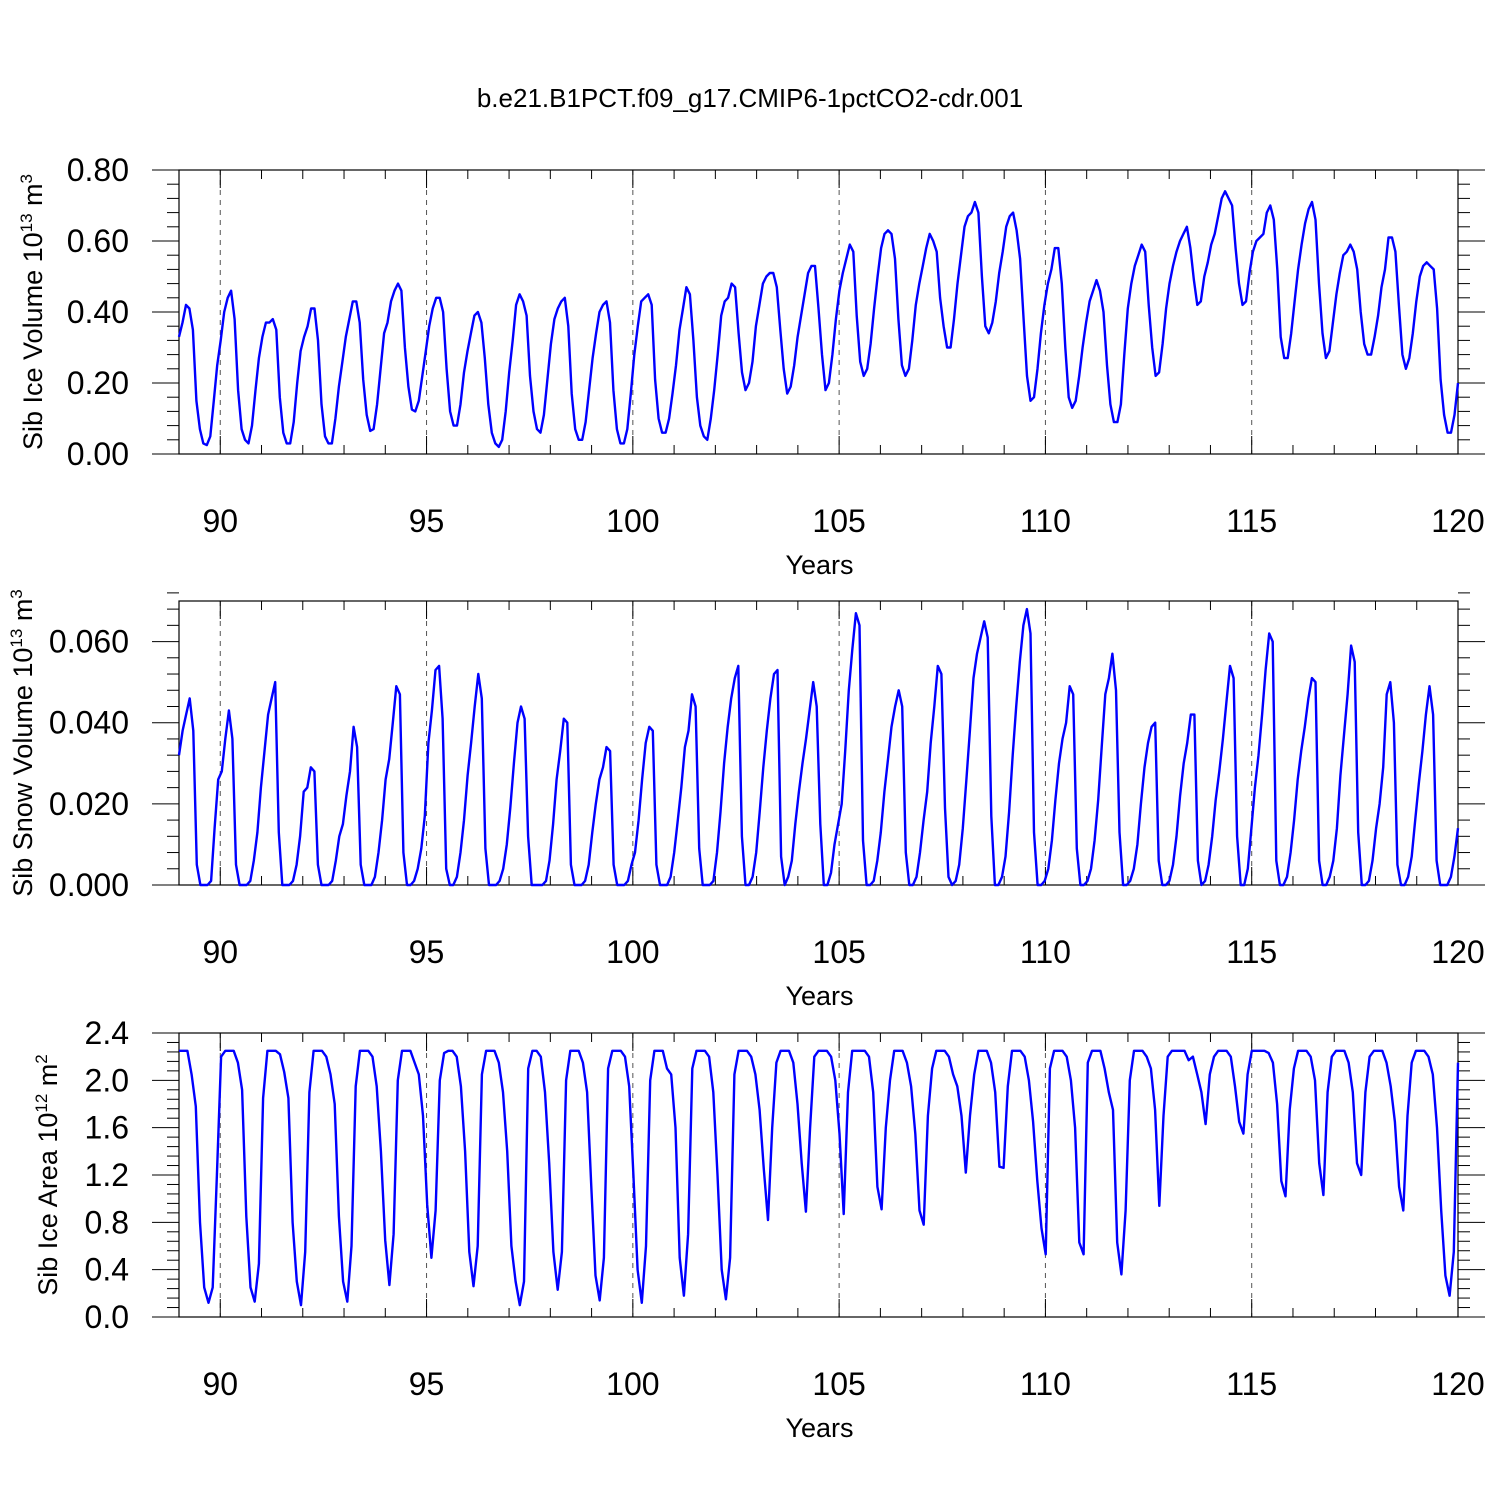  I want to click on y-tick-label: 0.8, so click(107, 1222).